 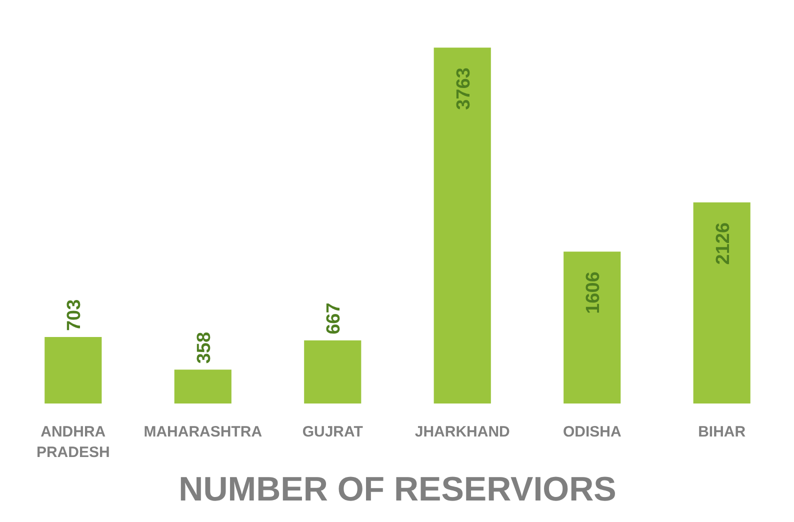 What do you see at coordinates (723, 243) in the screenshot?
I see `data-label: 2126` at bounding box center [723, 243].